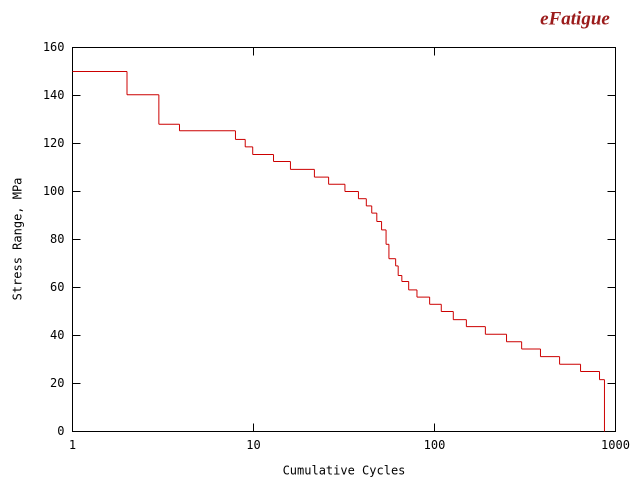 Image resolution: width=640 pixels, height=480 pixels. I want to click on x-tick-label: 1000, so click(615, 445).